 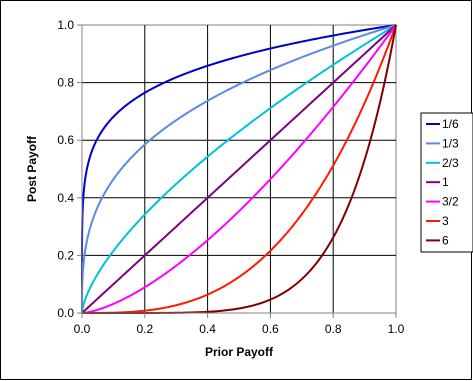 I want to click on y-tick-label-0: 0.0, so click(x=65, y=313).